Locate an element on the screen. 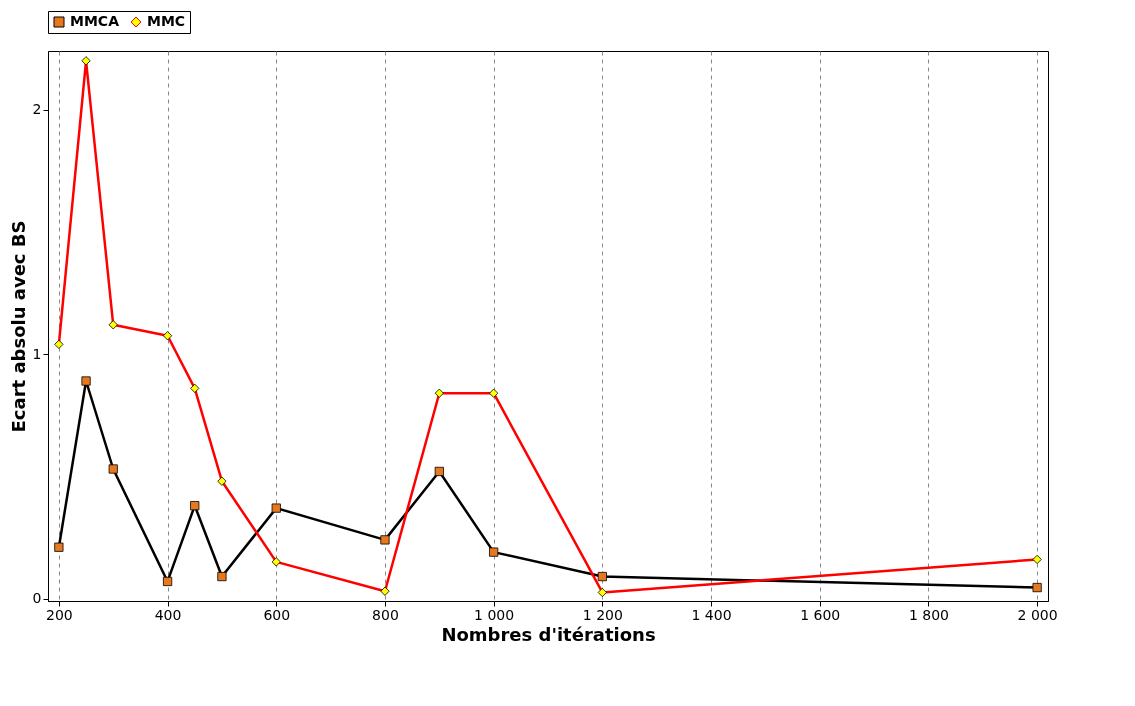 This screenshot has height=706, width=1135. x-tick-label: 600 is located at coordinates (277, 614).